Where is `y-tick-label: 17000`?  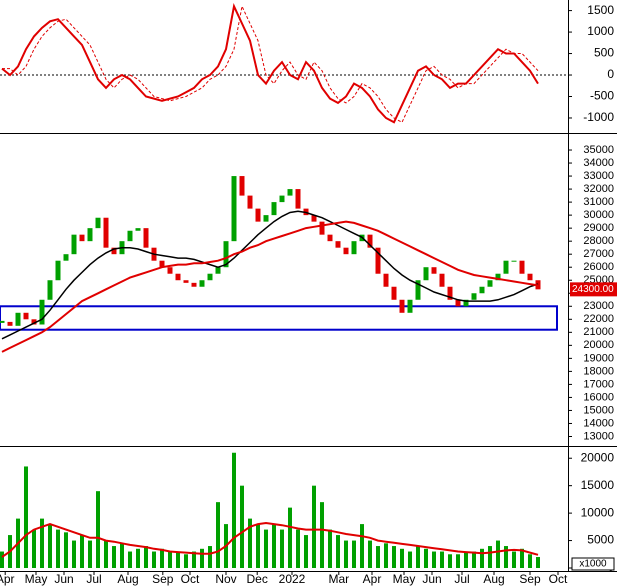 y-tick-label: 17000 is located at coordinates (598, 384).